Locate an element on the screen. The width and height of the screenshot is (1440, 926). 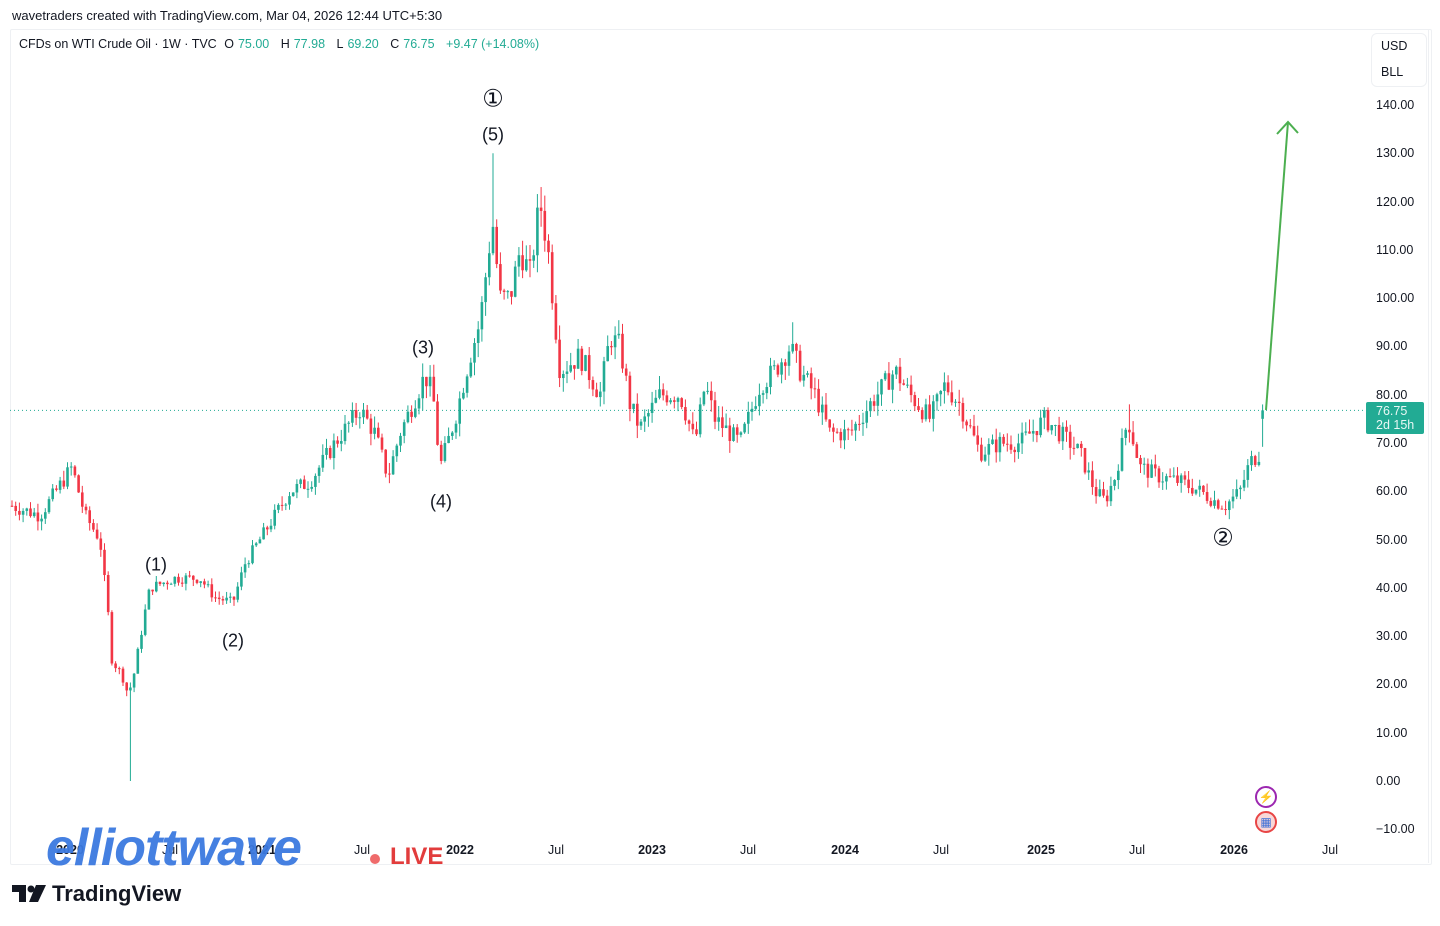
tradingview-logo-icon is located at coordinates (29, 893).